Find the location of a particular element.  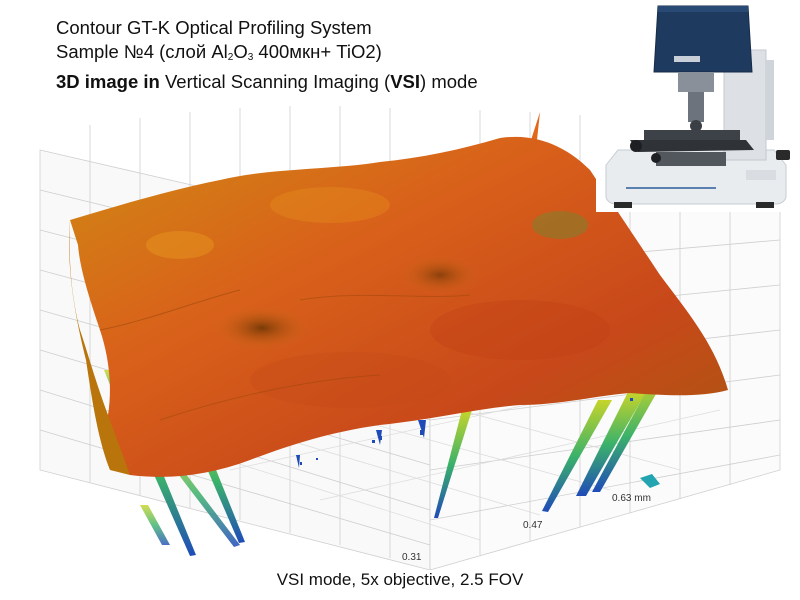

instrument-photo is located at coordinates (698, 106).